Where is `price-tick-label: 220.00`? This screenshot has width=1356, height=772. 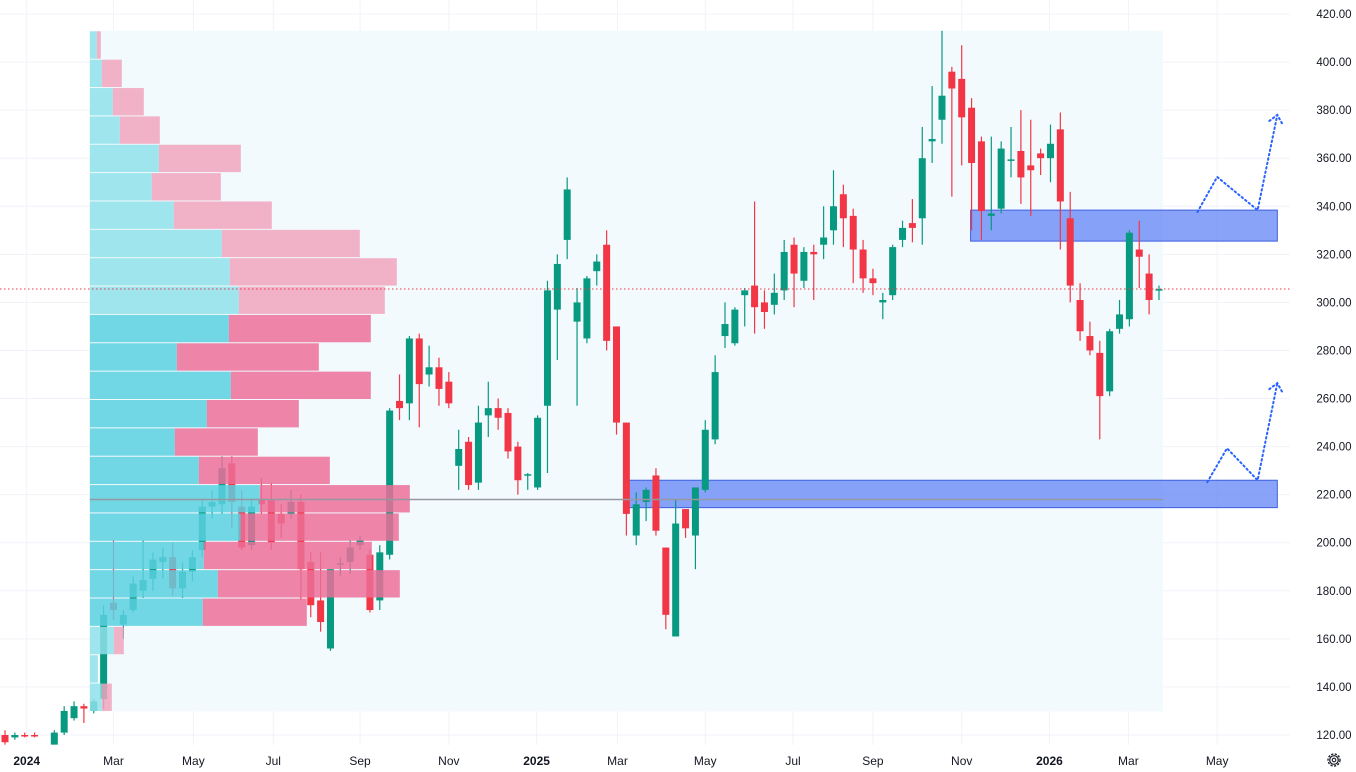 price-tick-label: 220.00 is located at coordinates (1333, 496).